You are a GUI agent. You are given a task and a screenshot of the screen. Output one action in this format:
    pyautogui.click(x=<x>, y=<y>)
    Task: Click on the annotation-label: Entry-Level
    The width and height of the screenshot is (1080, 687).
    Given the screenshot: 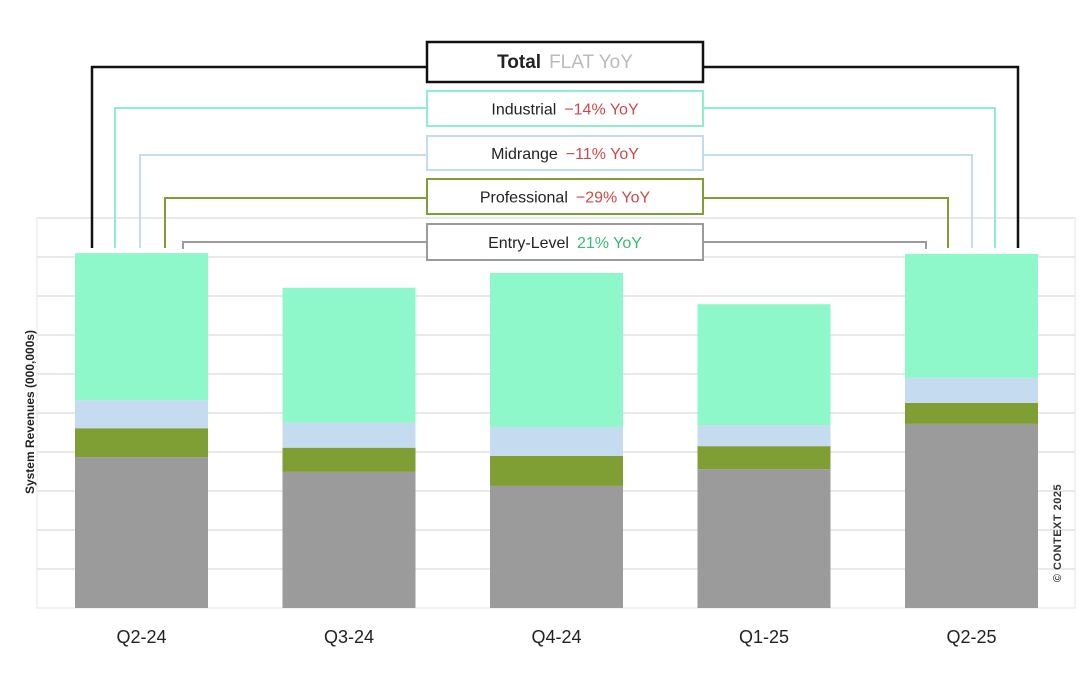 What is the action you would take?
    pyautogui.click(x=528, y=243)
    